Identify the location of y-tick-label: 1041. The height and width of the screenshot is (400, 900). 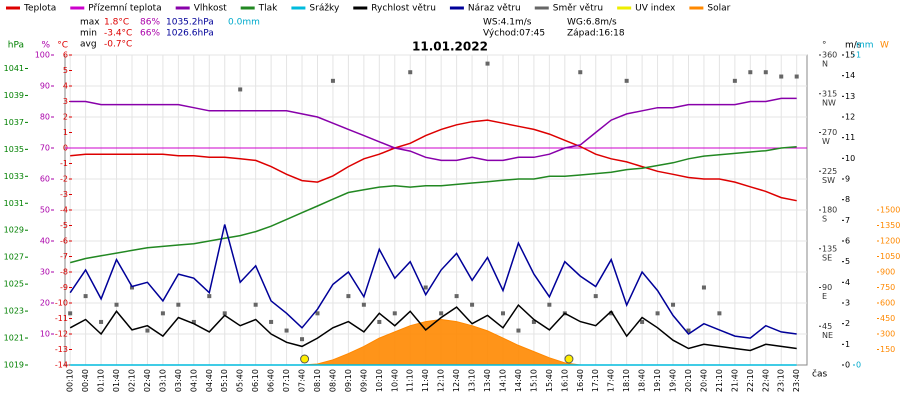
(14, 68).